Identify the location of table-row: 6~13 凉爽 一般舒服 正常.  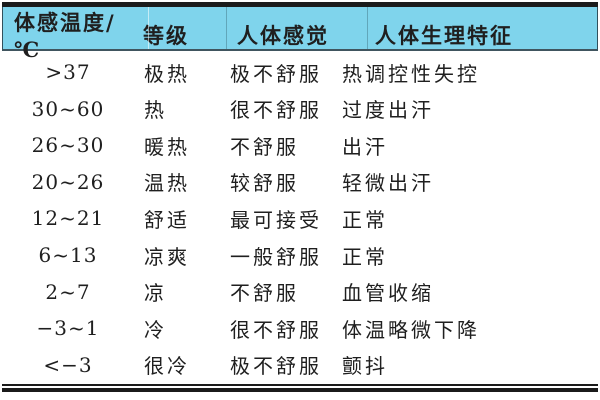
(300, 255).